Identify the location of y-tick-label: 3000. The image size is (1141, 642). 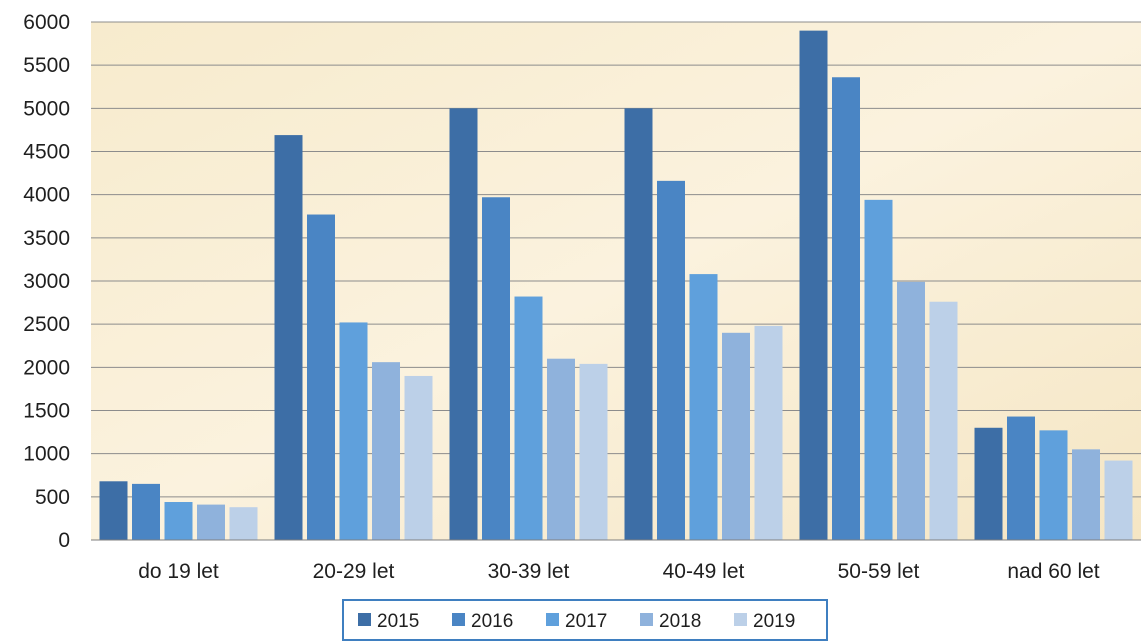
(46, 281).